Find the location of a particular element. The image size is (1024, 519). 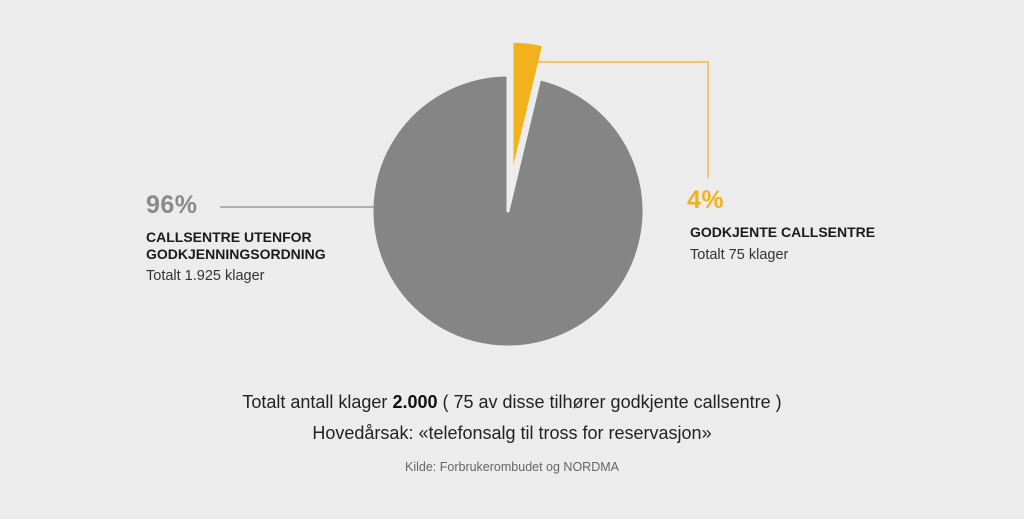

highlight-slice-category: GODKJENTE CALLSENTRE is located at coordinates (783, 232).